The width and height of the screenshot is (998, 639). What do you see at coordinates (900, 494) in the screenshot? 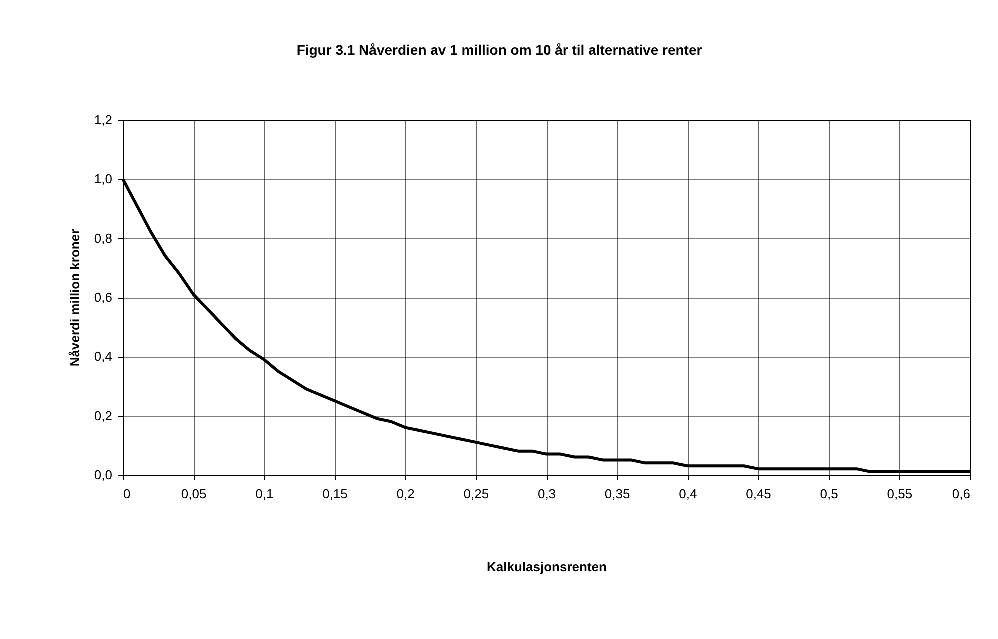
I see `x-tick-label: 0,55` at bounding box center [900, 494].